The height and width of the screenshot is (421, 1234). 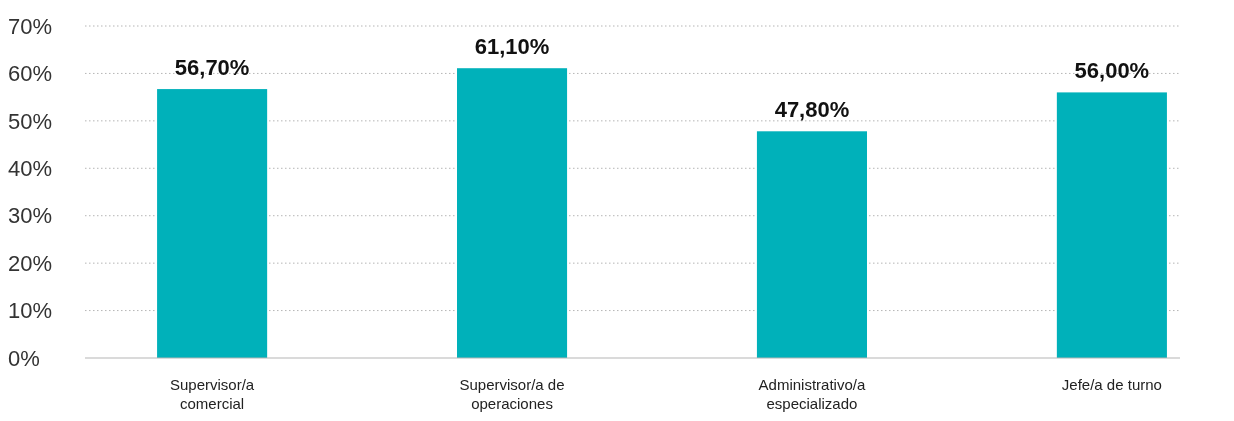 I want to click on y-tick-label: 30%, so click(x=30, y=216).